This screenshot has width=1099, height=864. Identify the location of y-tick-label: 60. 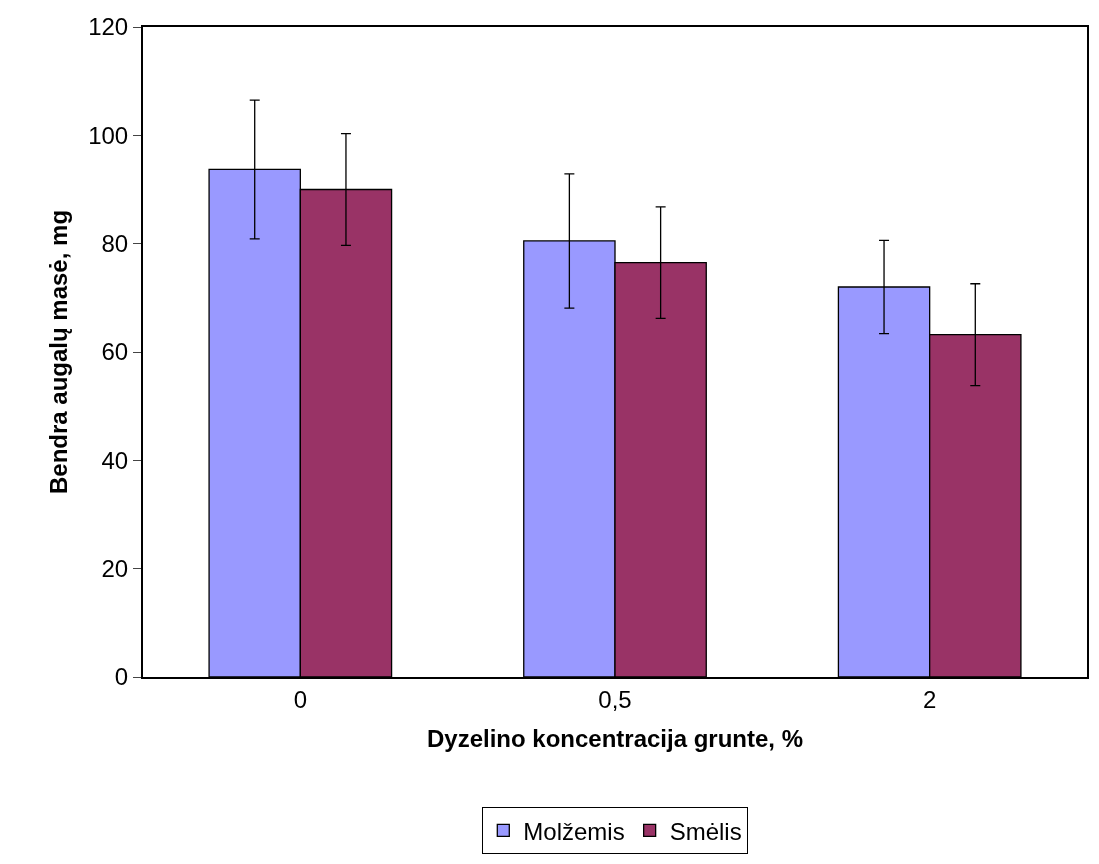
(115, 352).